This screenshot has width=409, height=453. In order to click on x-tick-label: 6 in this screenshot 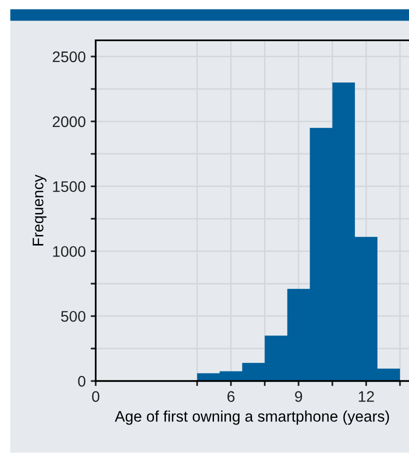, I will do `click(231, 396)`.